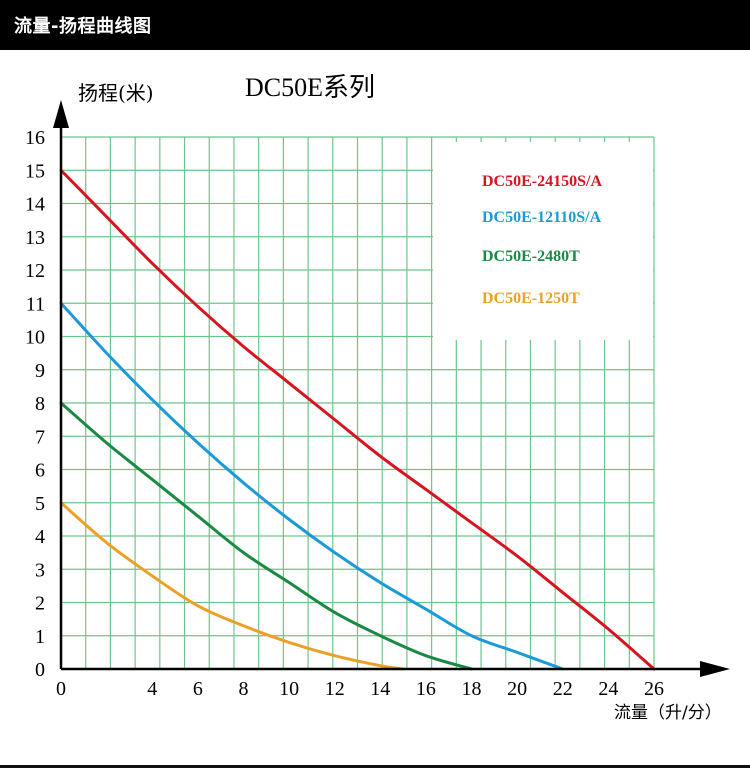 The image size is (750, 770). Describe the element at coordinates (198, 689) in the screenshot. I see `x-tick-label: 6` at that location.